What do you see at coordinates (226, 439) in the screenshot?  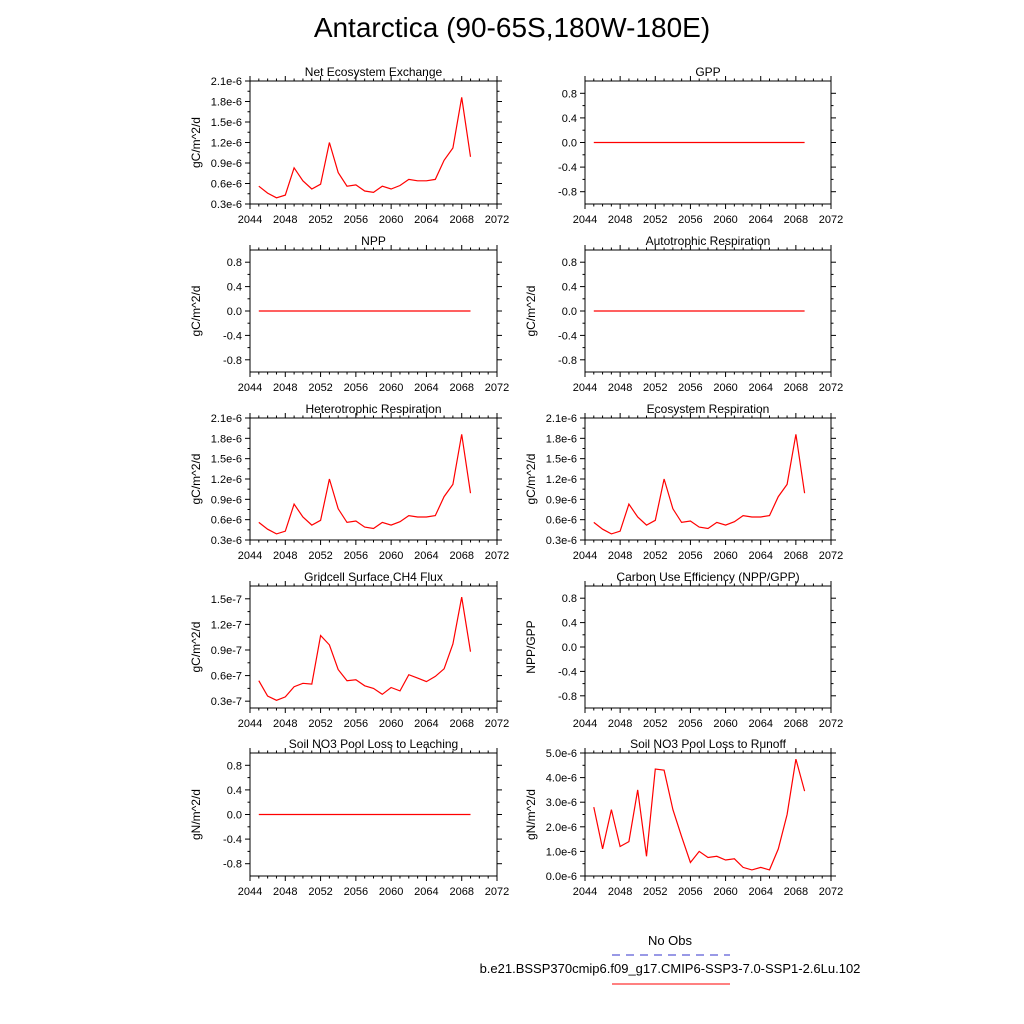 I see `y-tick-label: 1.8e-6` at bounding box center [226, 439].